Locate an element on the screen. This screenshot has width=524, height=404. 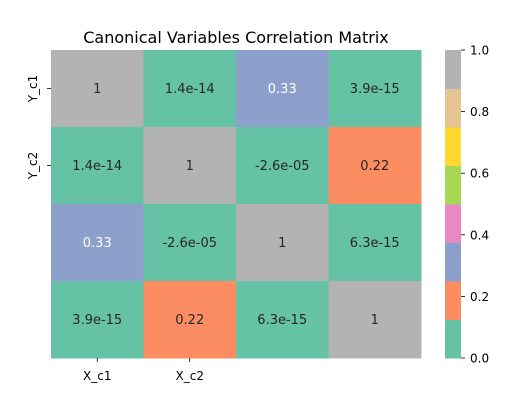
colorbar: 0.0 0.2 0.4 0.6 0.8 1.0 is located at coordinates (467, 205).